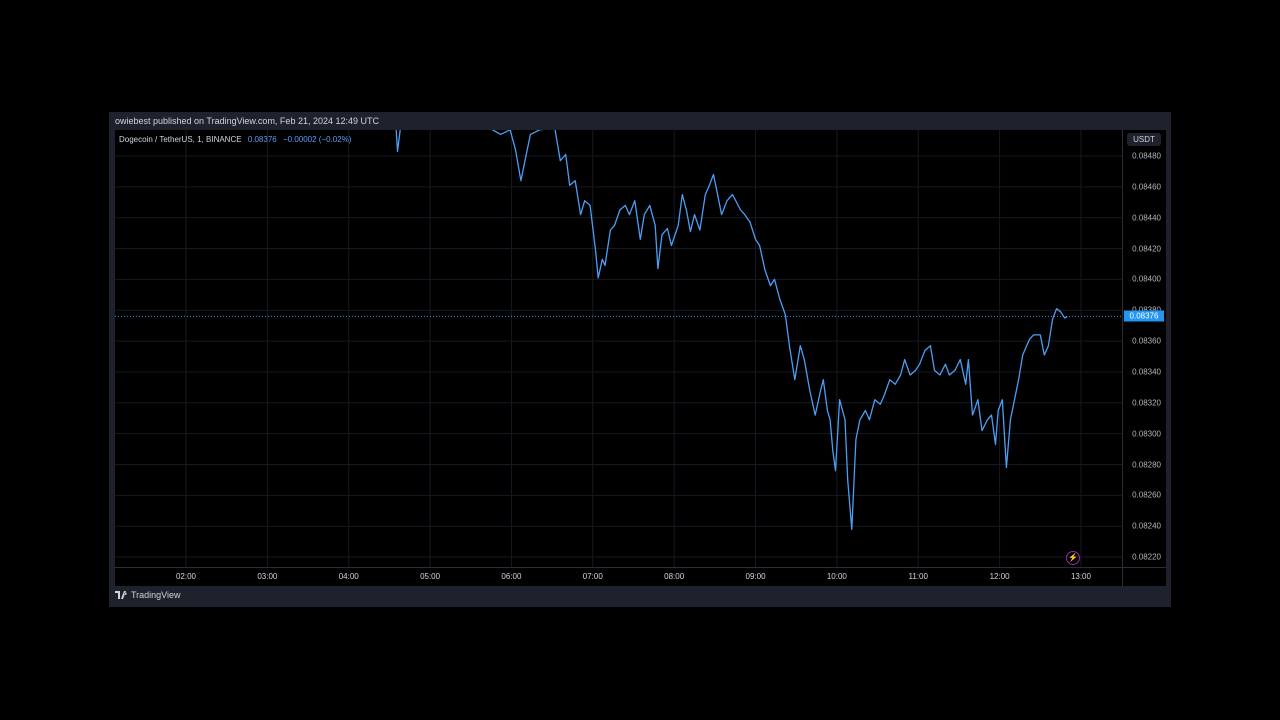  What do you see at coordinates (262, 139) in the screenshot?
I see `last-price: 0.08376` at bounding box center [262, 139].